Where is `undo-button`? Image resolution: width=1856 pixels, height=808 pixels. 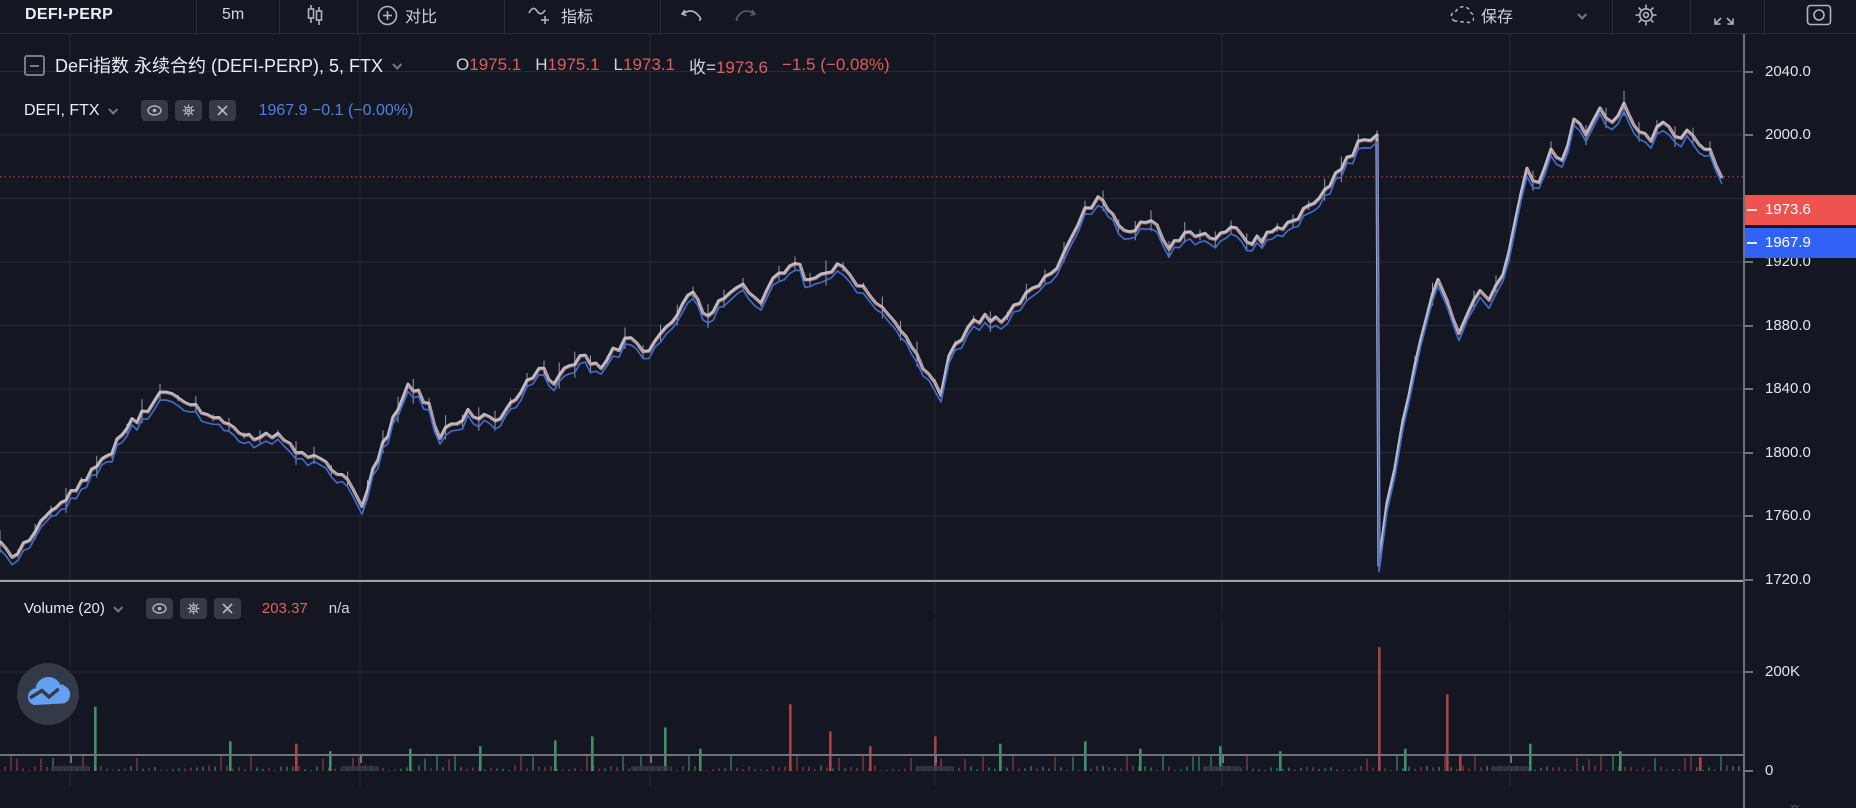
undo-button is located at coordinates (691, 16).